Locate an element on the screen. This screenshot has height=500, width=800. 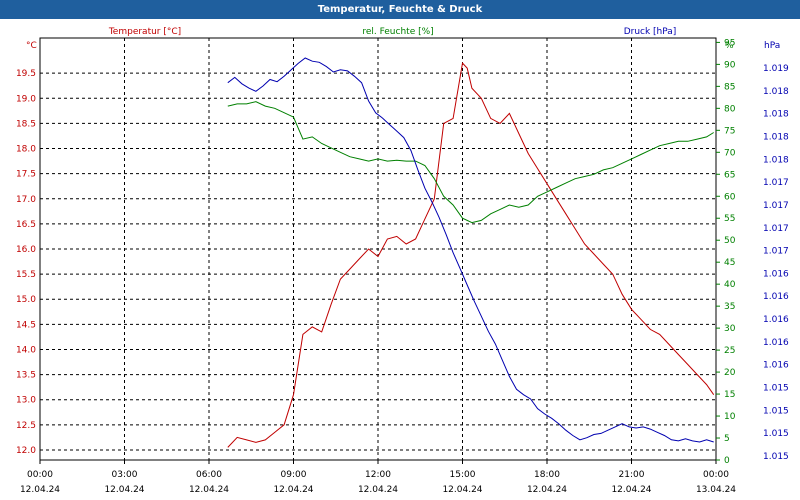
axis-unit-humidity: % is located at coordinates (729, 46).